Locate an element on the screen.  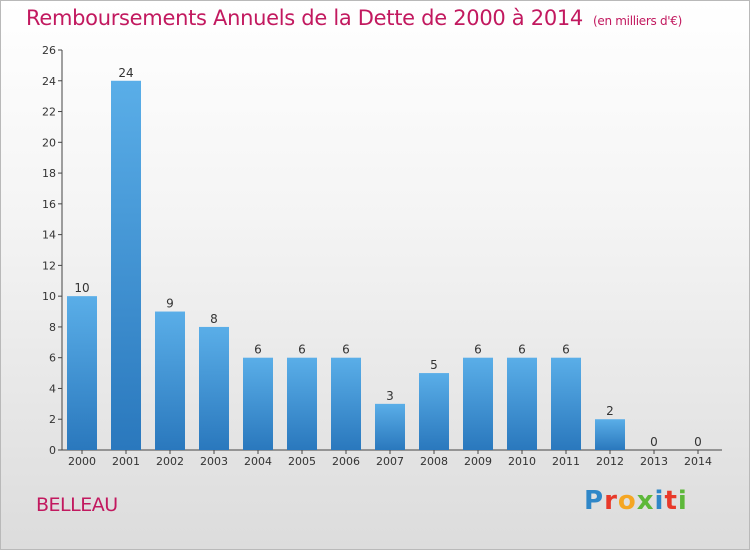
y-tick-label: 4 is located at coordinates (52, 388).